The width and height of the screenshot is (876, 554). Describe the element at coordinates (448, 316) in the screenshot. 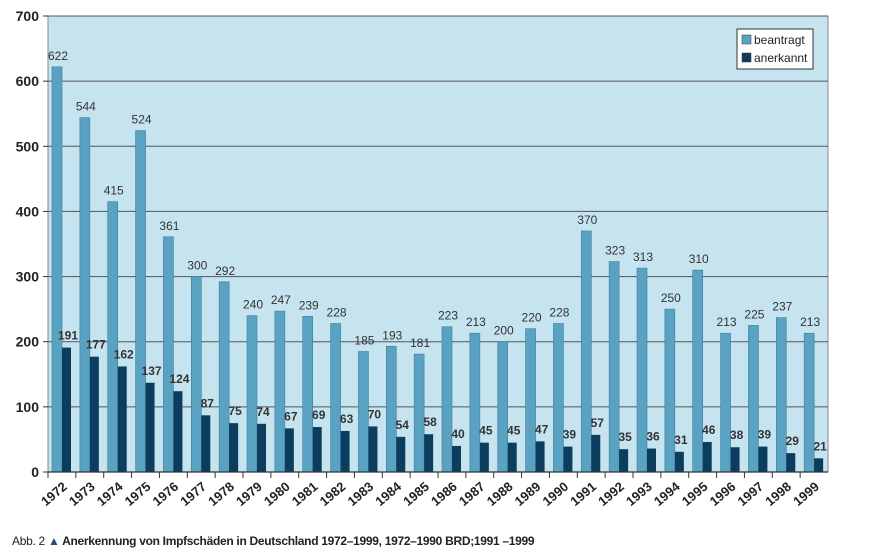

I see `data-label-beantragt: 223` at that location.